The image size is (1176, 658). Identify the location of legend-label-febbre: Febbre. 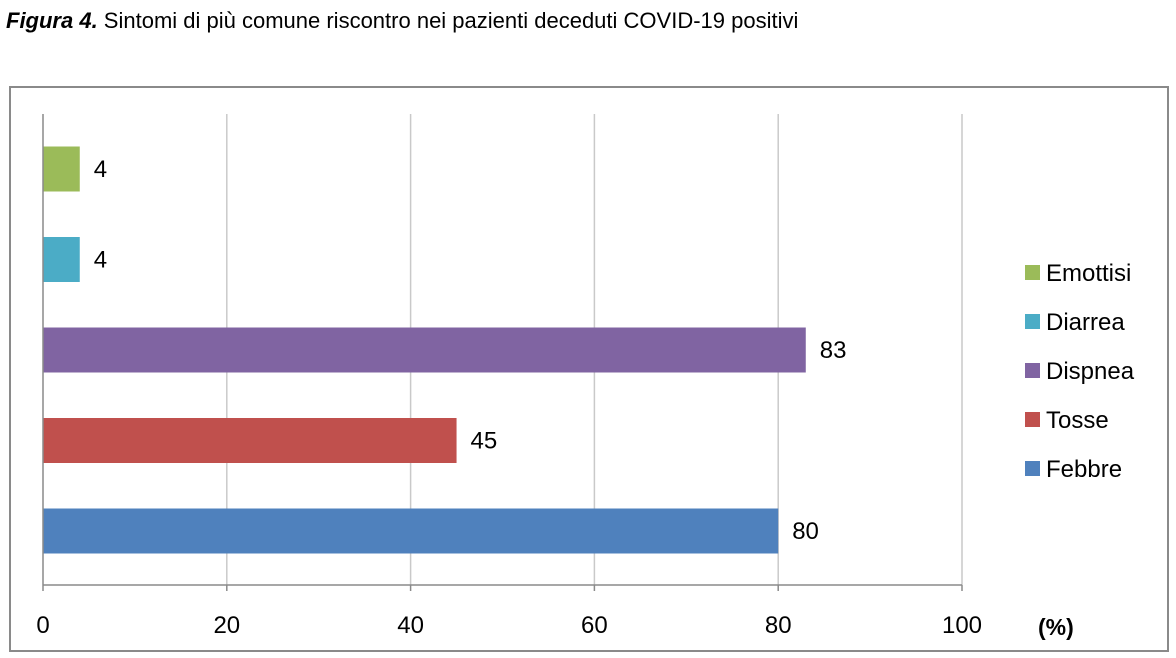
(1084, 469).